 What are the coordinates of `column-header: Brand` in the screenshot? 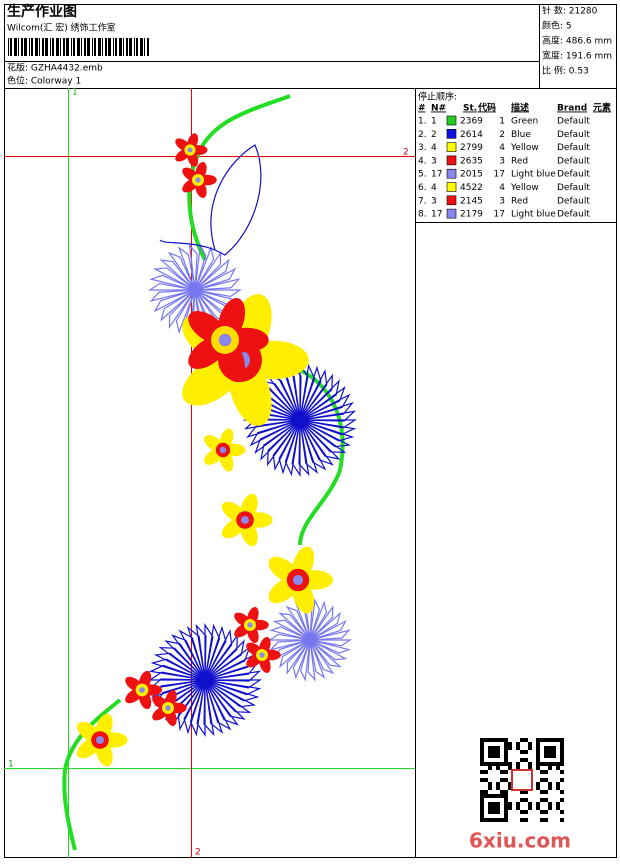 It's located at (572, 109).